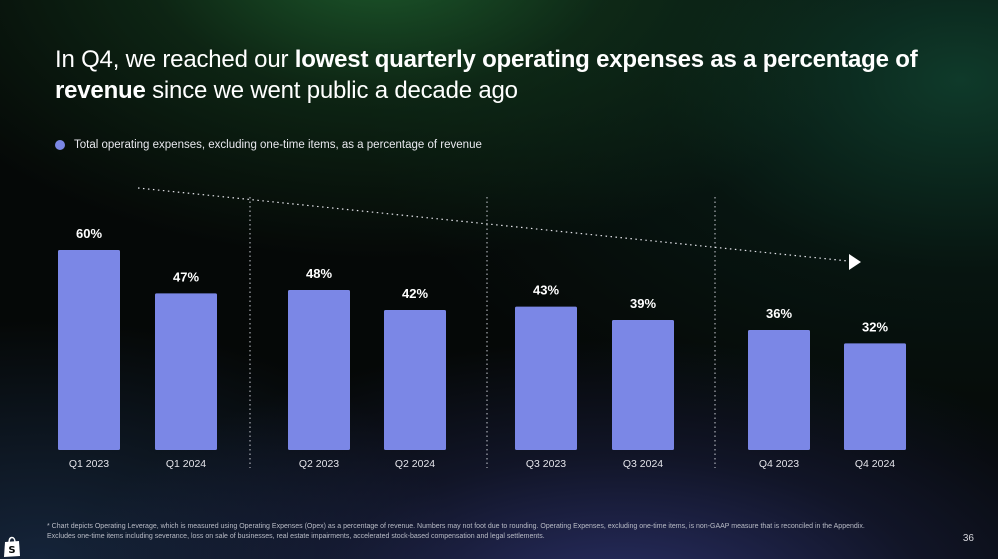 Image resolution: width=998 pixels, height=559 pixels. Describe the element at coordinates (319, 273) in the screenshot. I see `data-label-q2-2023: 48%` at that location.